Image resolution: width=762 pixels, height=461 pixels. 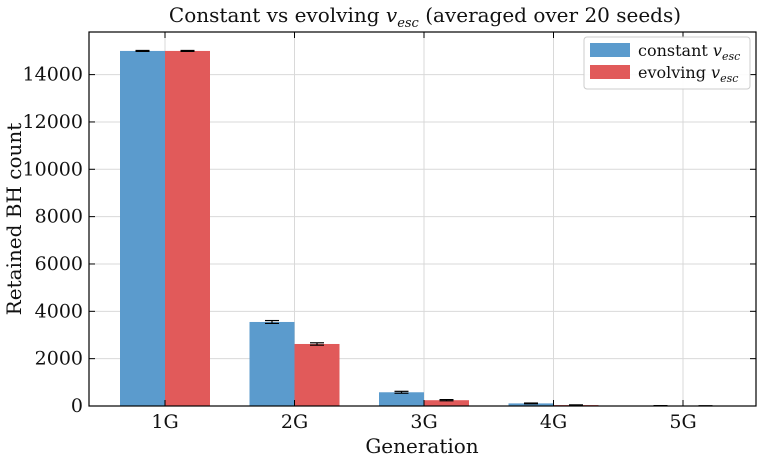 What do you see at coordinates (317, 374) in the screenshot?
I see `bar-evolving-2G` at bounding box center [317, 374].